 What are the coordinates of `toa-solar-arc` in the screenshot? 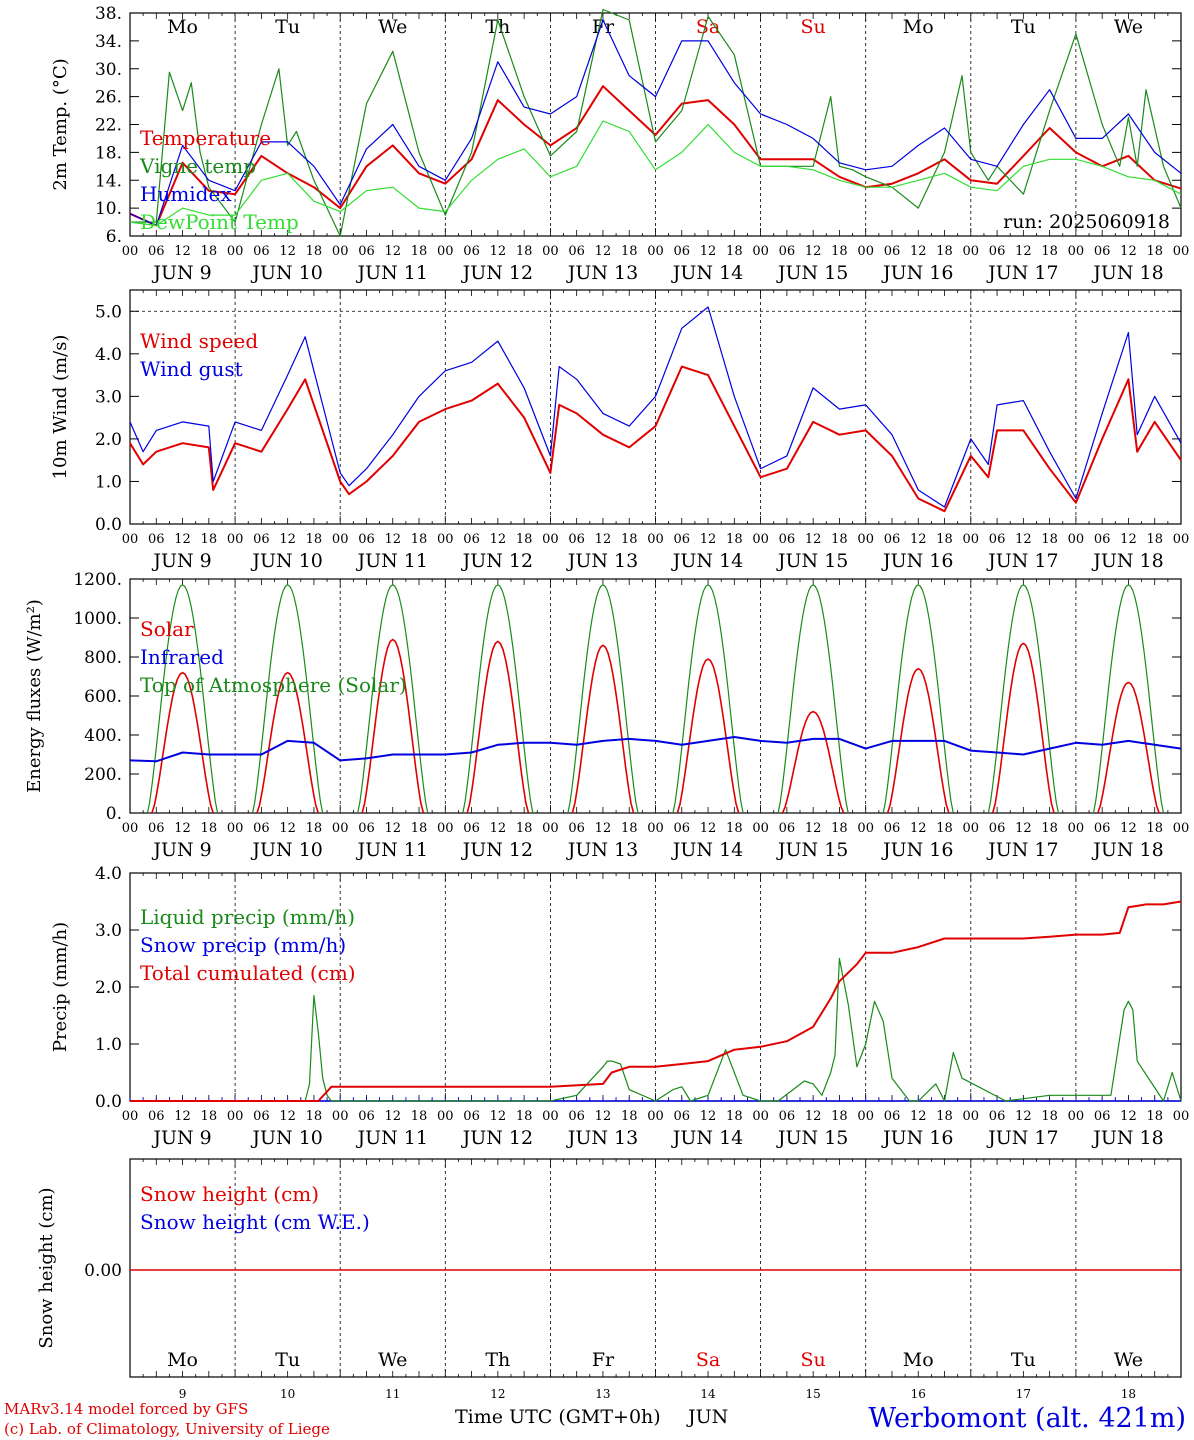 It's located at (918, 699).